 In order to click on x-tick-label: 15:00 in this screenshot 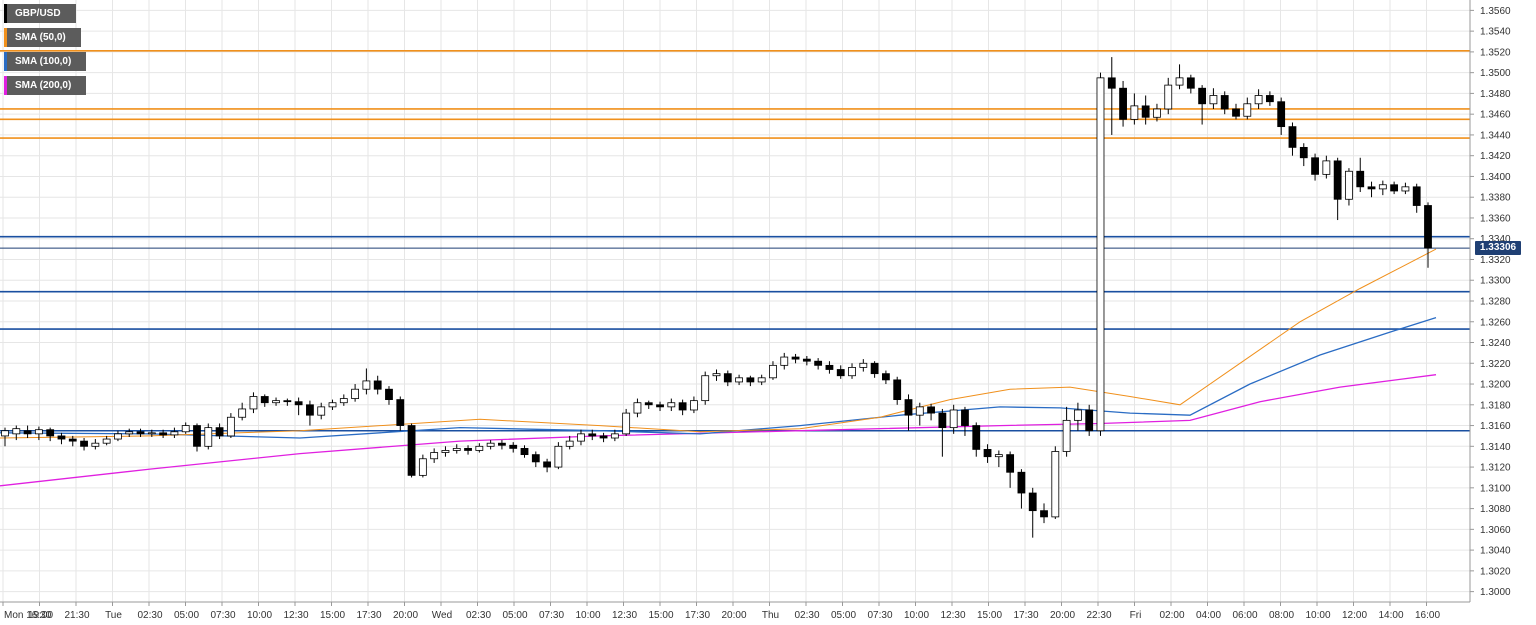, I will do `click(989, 615)`.